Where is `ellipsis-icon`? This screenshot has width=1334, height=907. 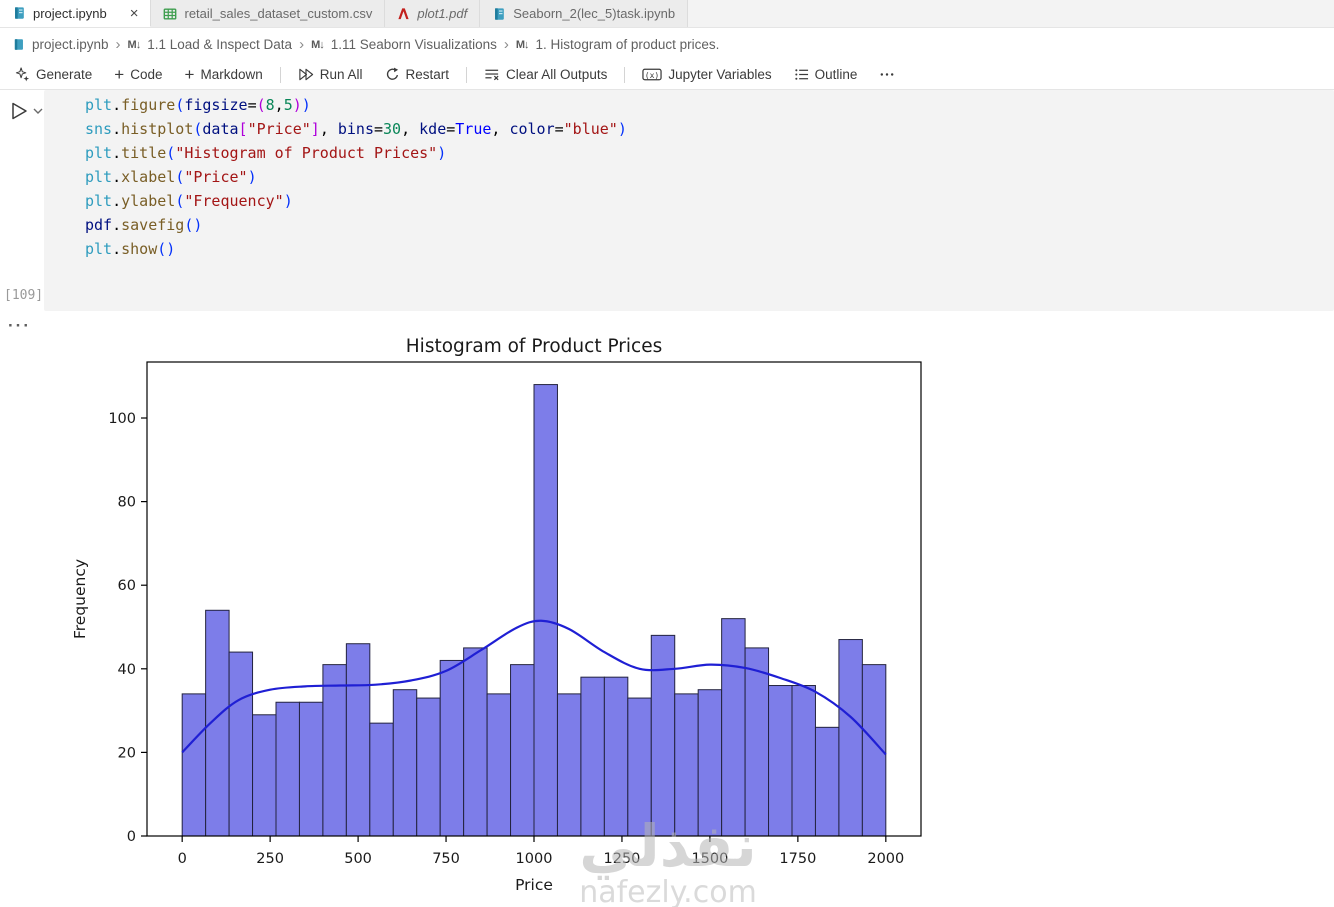
ellipsis-icon is located at coordinates (887, 74).